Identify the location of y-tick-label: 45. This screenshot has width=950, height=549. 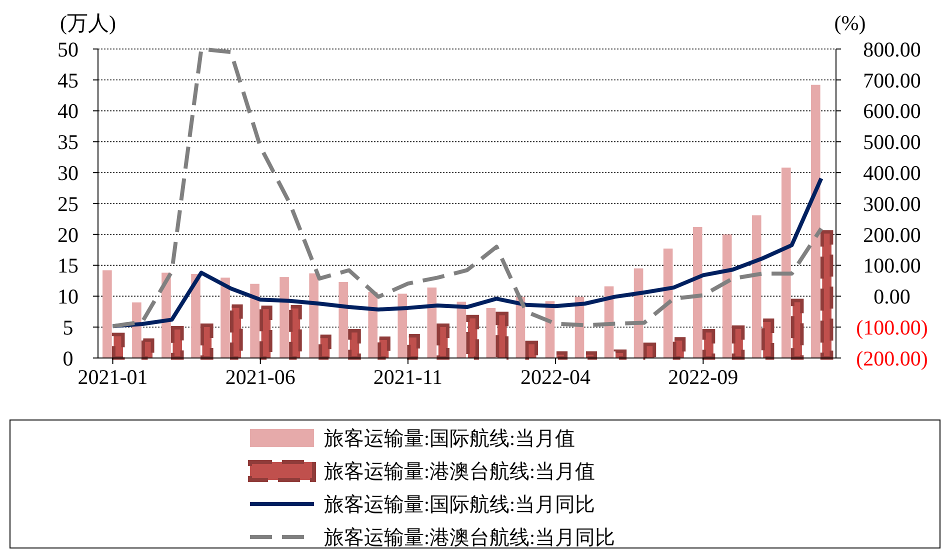
(68, 80).